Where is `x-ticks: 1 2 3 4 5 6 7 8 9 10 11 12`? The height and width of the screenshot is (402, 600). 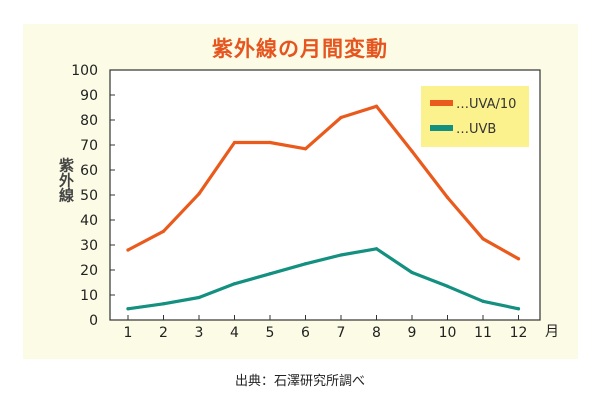 x-ticks: 1 2 3 4 5 6 7 8 9 10 11 12 is located at coordinates (326, 328).